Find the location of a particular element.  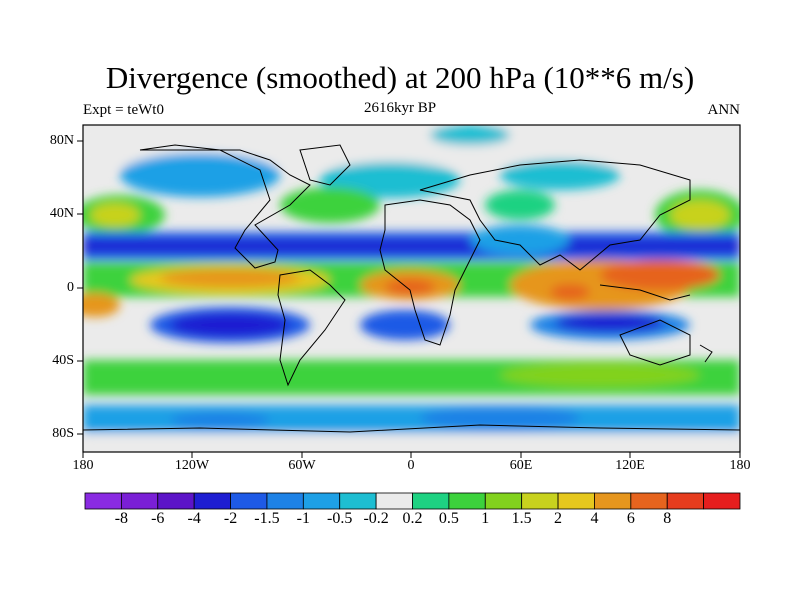

lat-label-0: 0 is located at coordinates (70, 287).